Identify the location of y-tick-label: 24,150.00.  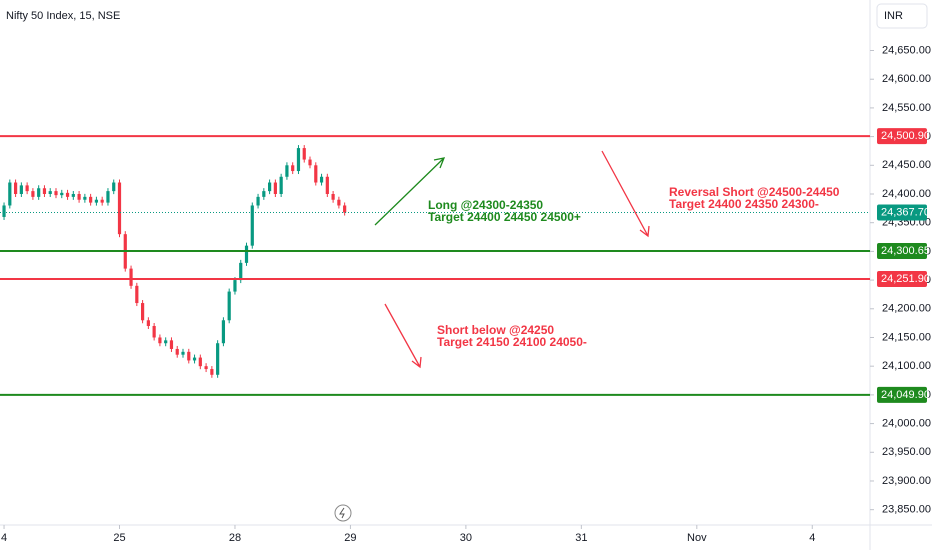
(906, 337).